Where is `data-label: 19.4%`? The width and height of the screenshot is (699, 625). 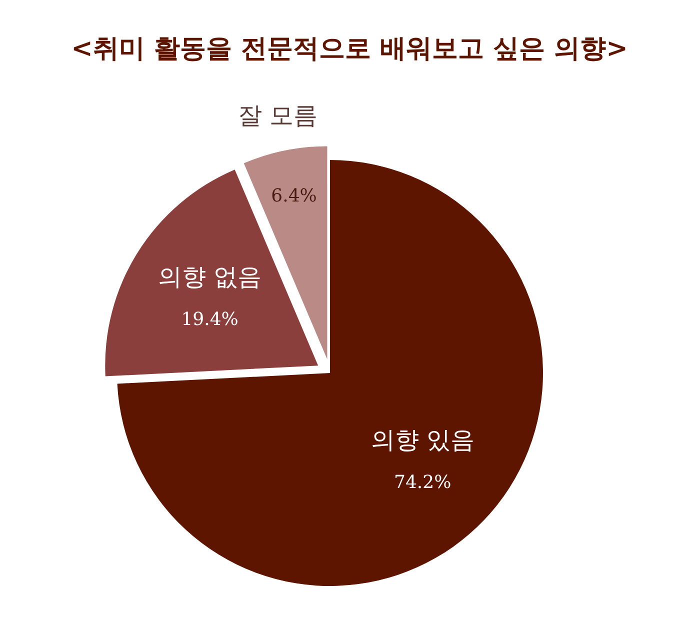 data-label: 19.4% is located at coordinates (209, 319).